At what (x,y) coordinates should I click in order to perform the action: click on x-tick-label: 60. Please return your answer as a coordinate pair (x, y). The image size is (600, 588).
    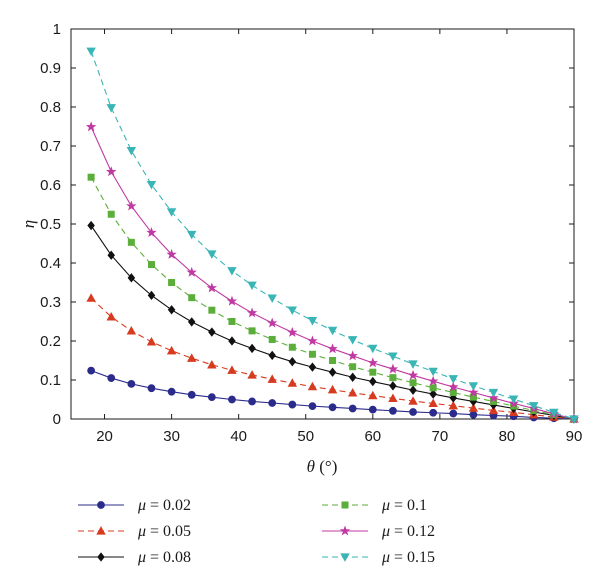
    Looking at the image, I should click on (372, 436).